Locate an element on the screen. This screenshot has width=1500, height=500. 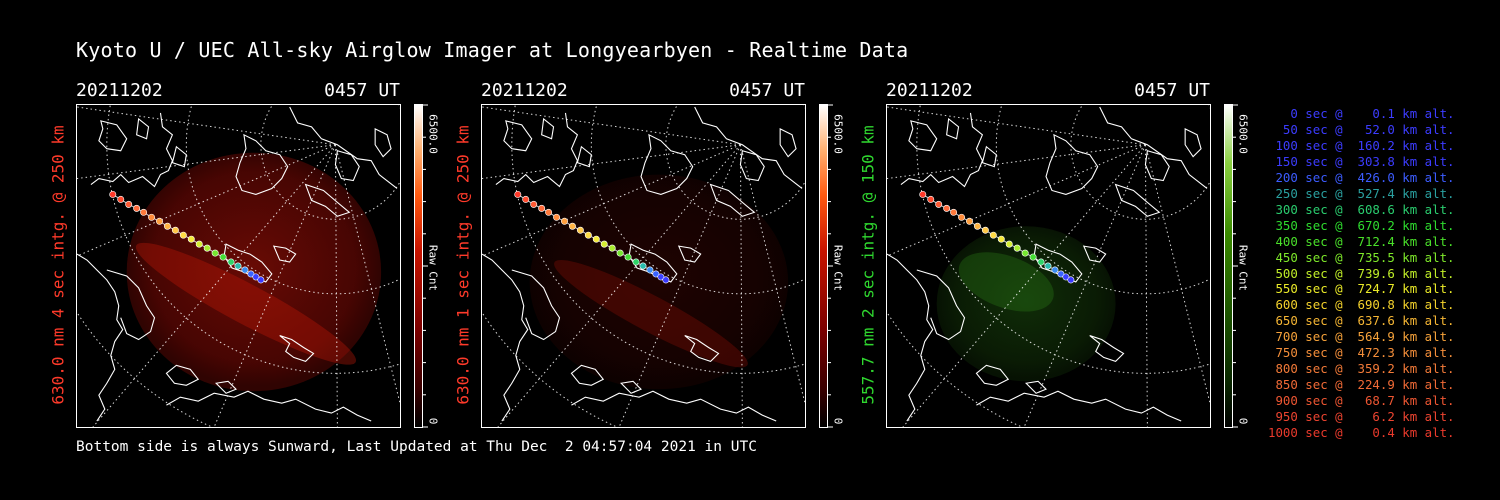
all-sky-map-630nm-4s is located at coordinates (238, 266).